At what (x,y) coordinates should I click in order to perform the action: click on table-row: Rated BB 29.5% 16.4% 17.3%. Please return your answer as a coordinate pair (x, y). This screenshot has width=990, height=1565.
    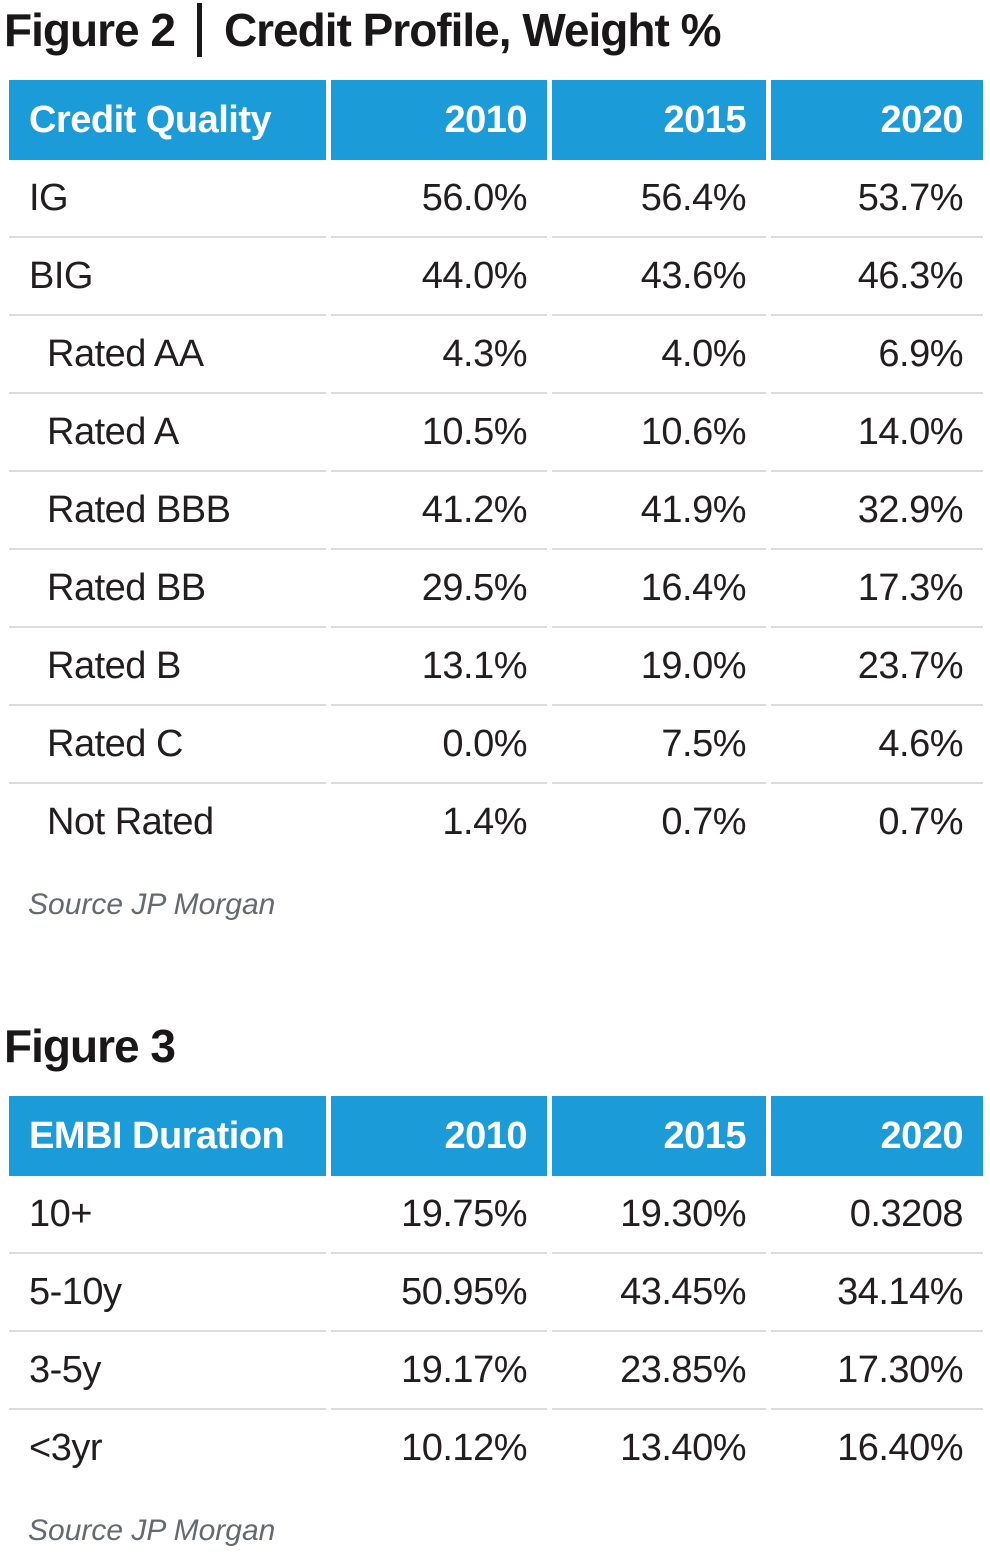
    Looking at the image, I should click on (496, 589).